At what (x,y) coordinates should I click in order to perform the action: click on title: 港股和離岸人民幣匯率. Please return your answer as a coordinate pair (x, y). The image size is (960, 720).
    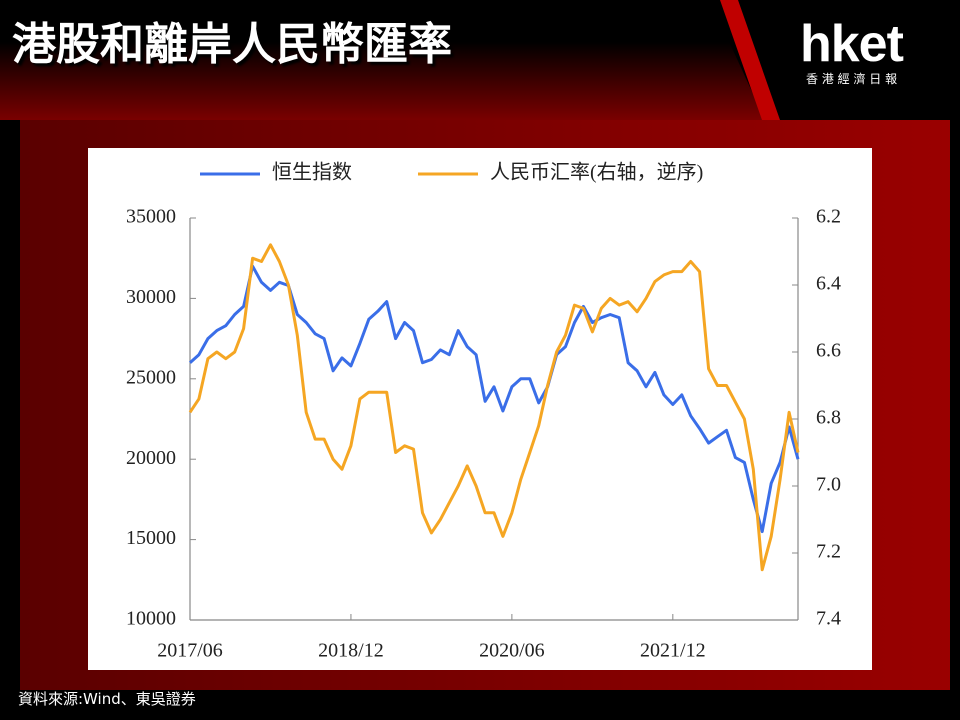
    Looking at the image, I should click on (232, 44).